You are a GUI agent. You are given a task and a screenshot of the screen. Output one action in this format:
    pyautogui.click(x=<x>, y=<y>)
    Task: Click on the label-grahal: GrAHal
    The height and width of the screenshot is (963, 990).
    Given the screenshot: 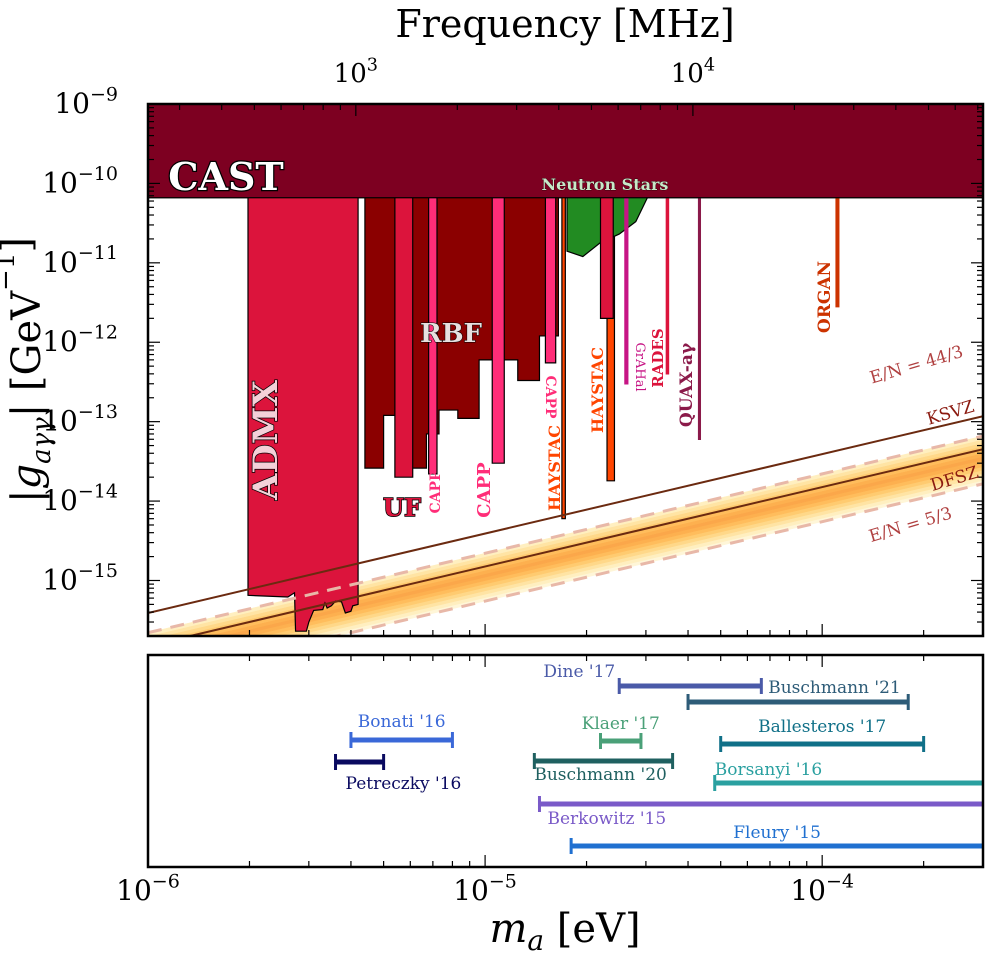 What is the action you would take?
    pyautogui.click(x=639, y=366)
    